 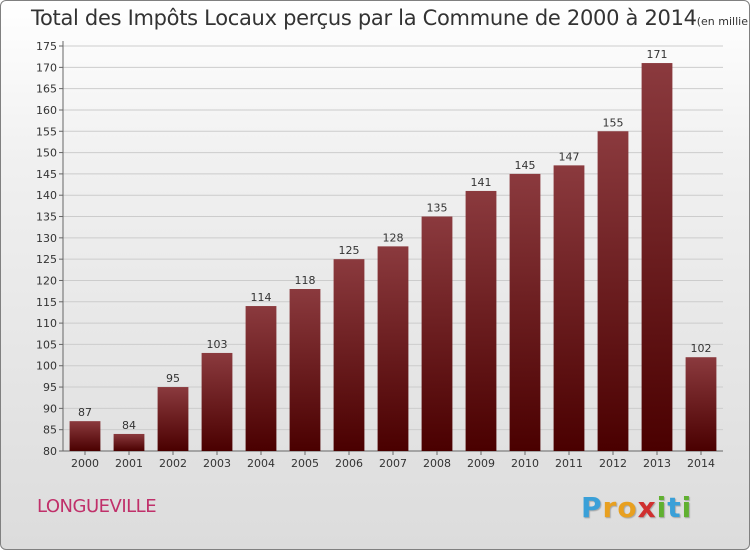 I want to click on x-tick-label: 2012, so click(x=613, y=463).